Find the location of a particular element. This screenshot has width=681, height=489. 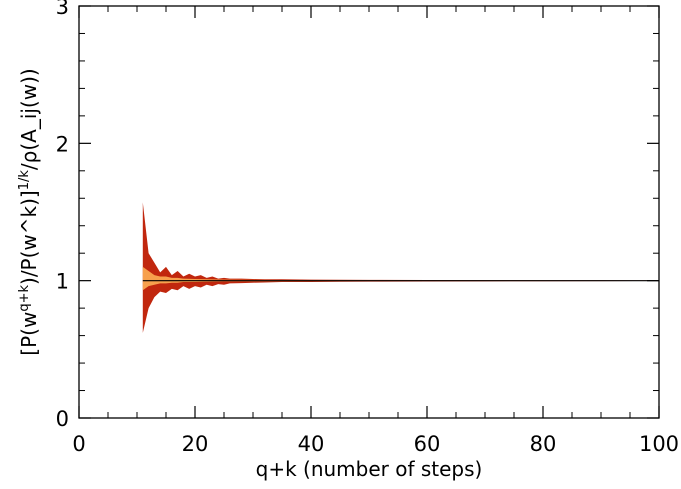

y-tick-label: 2 is located at coordinates (62, 144).